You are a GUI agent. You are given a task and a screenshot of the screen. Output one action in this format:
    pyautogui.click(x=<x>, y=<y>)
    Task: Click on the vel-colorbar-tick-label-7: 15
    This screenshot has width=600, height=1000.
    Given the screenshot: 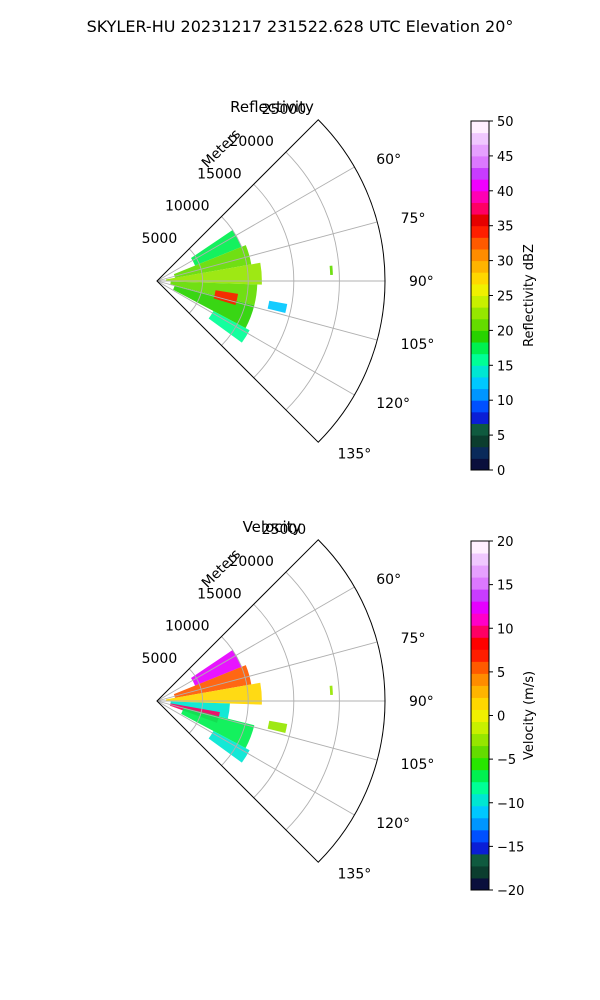 What is the action you would take?
    pyautogui.click(x=505, y=586)
    